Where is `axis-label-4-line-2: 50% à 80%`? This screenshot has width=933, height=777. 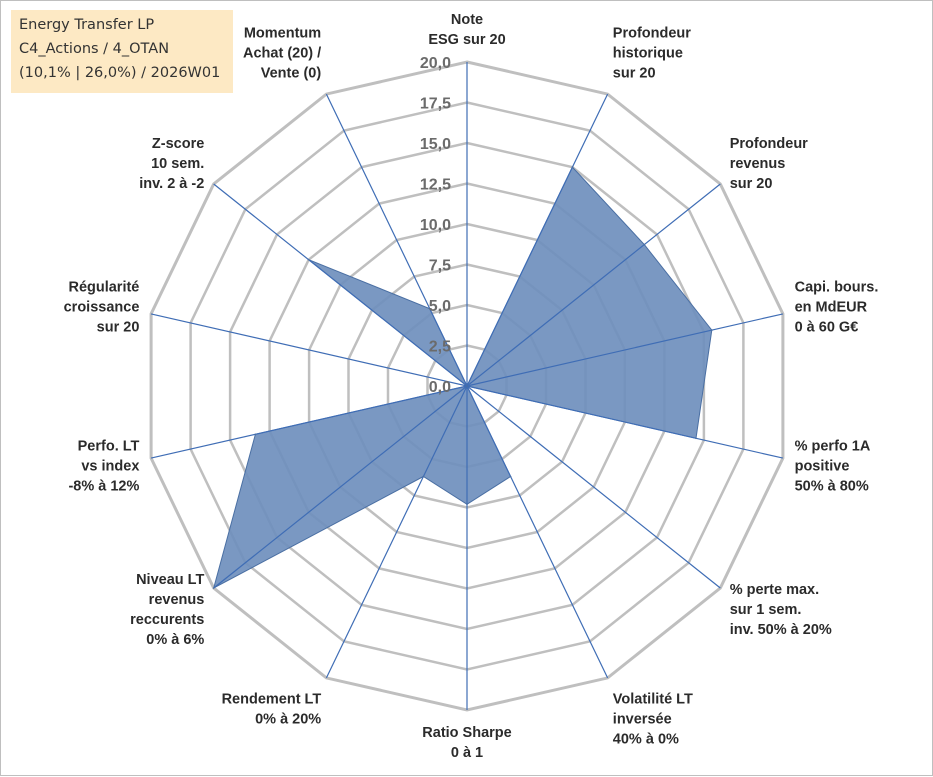
axis-label-4-line-2: 50% à 80% is located at coordinates (832, 487).